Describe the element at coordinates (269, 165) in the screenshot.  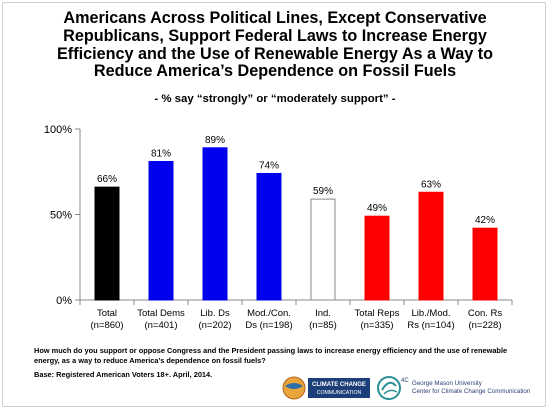
I see `data-label: 74%` at that location.